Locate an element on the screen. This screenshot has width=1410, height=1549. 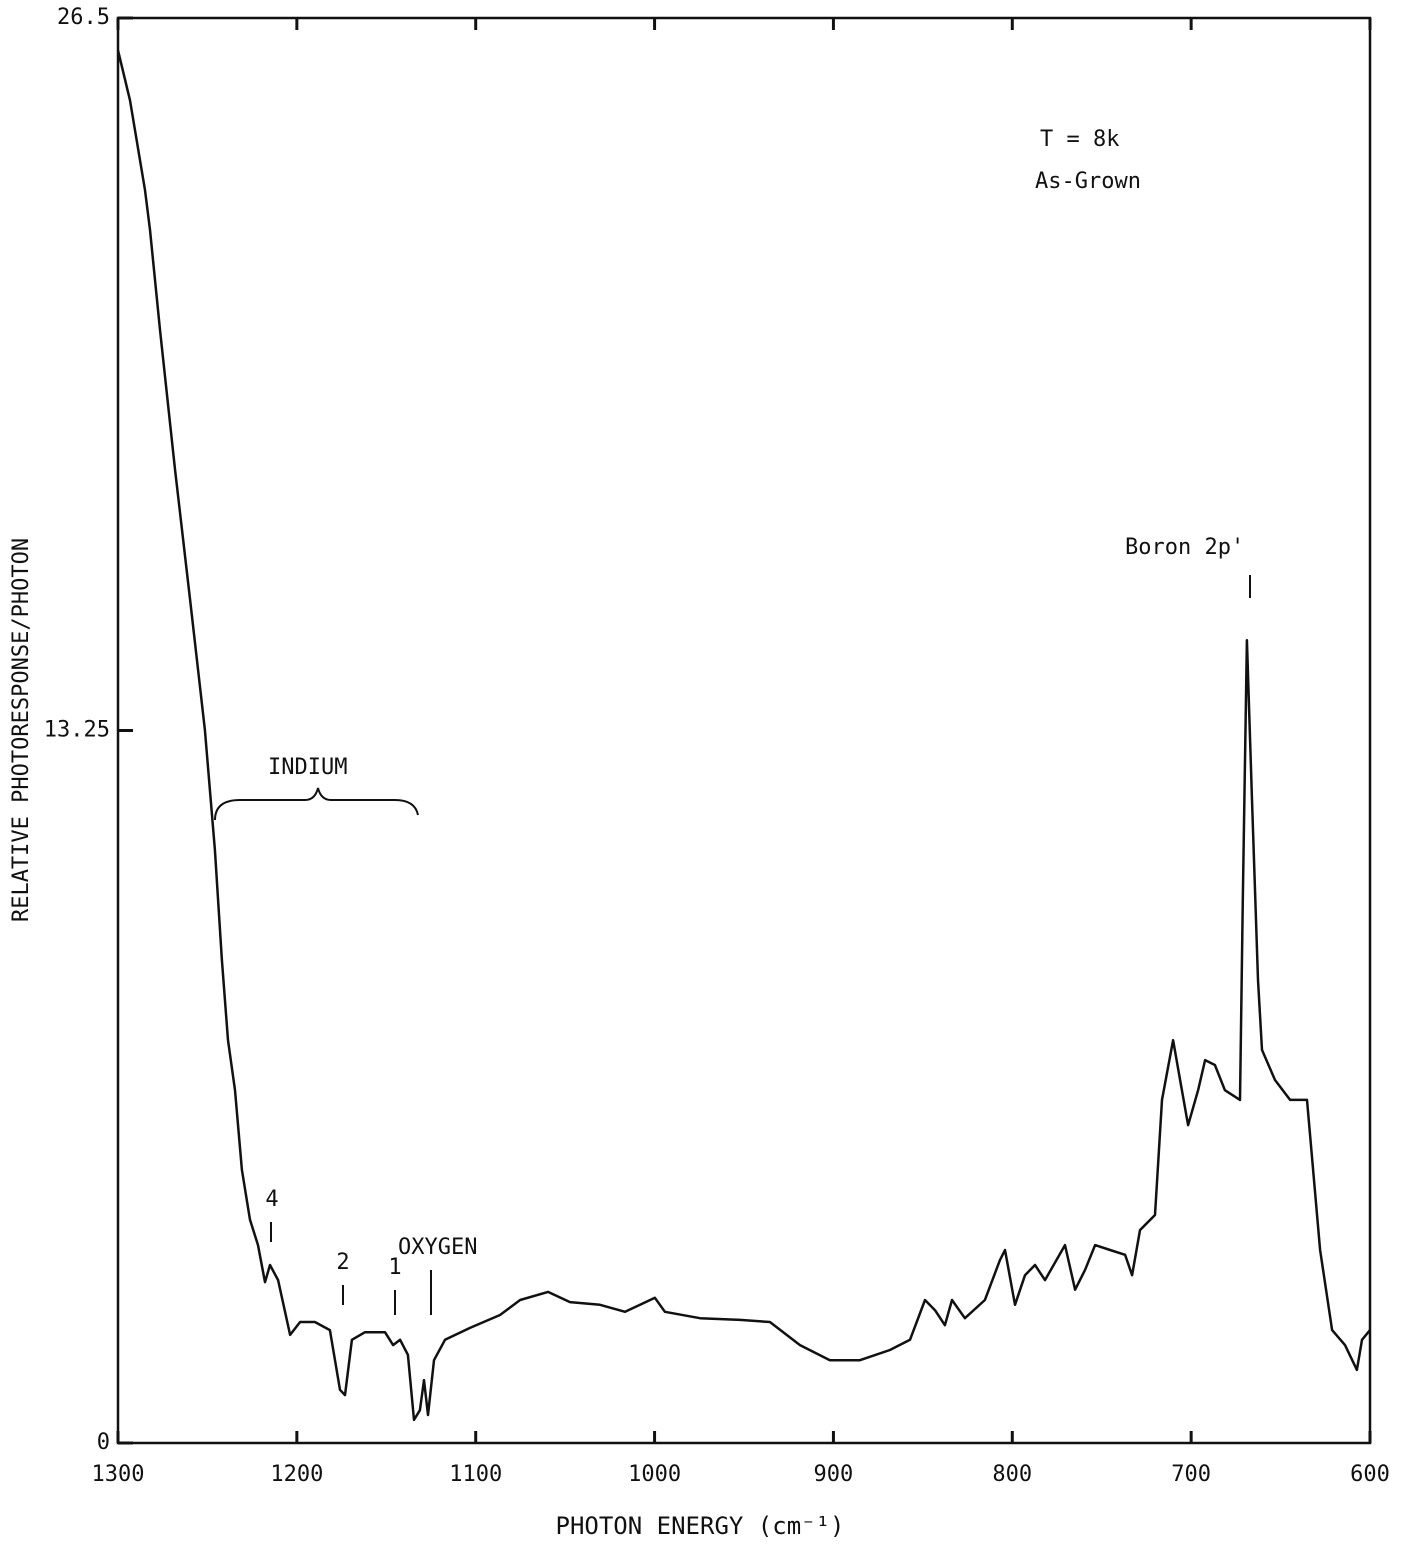
annotation: INDIUM is located at coordinates (307, 767).